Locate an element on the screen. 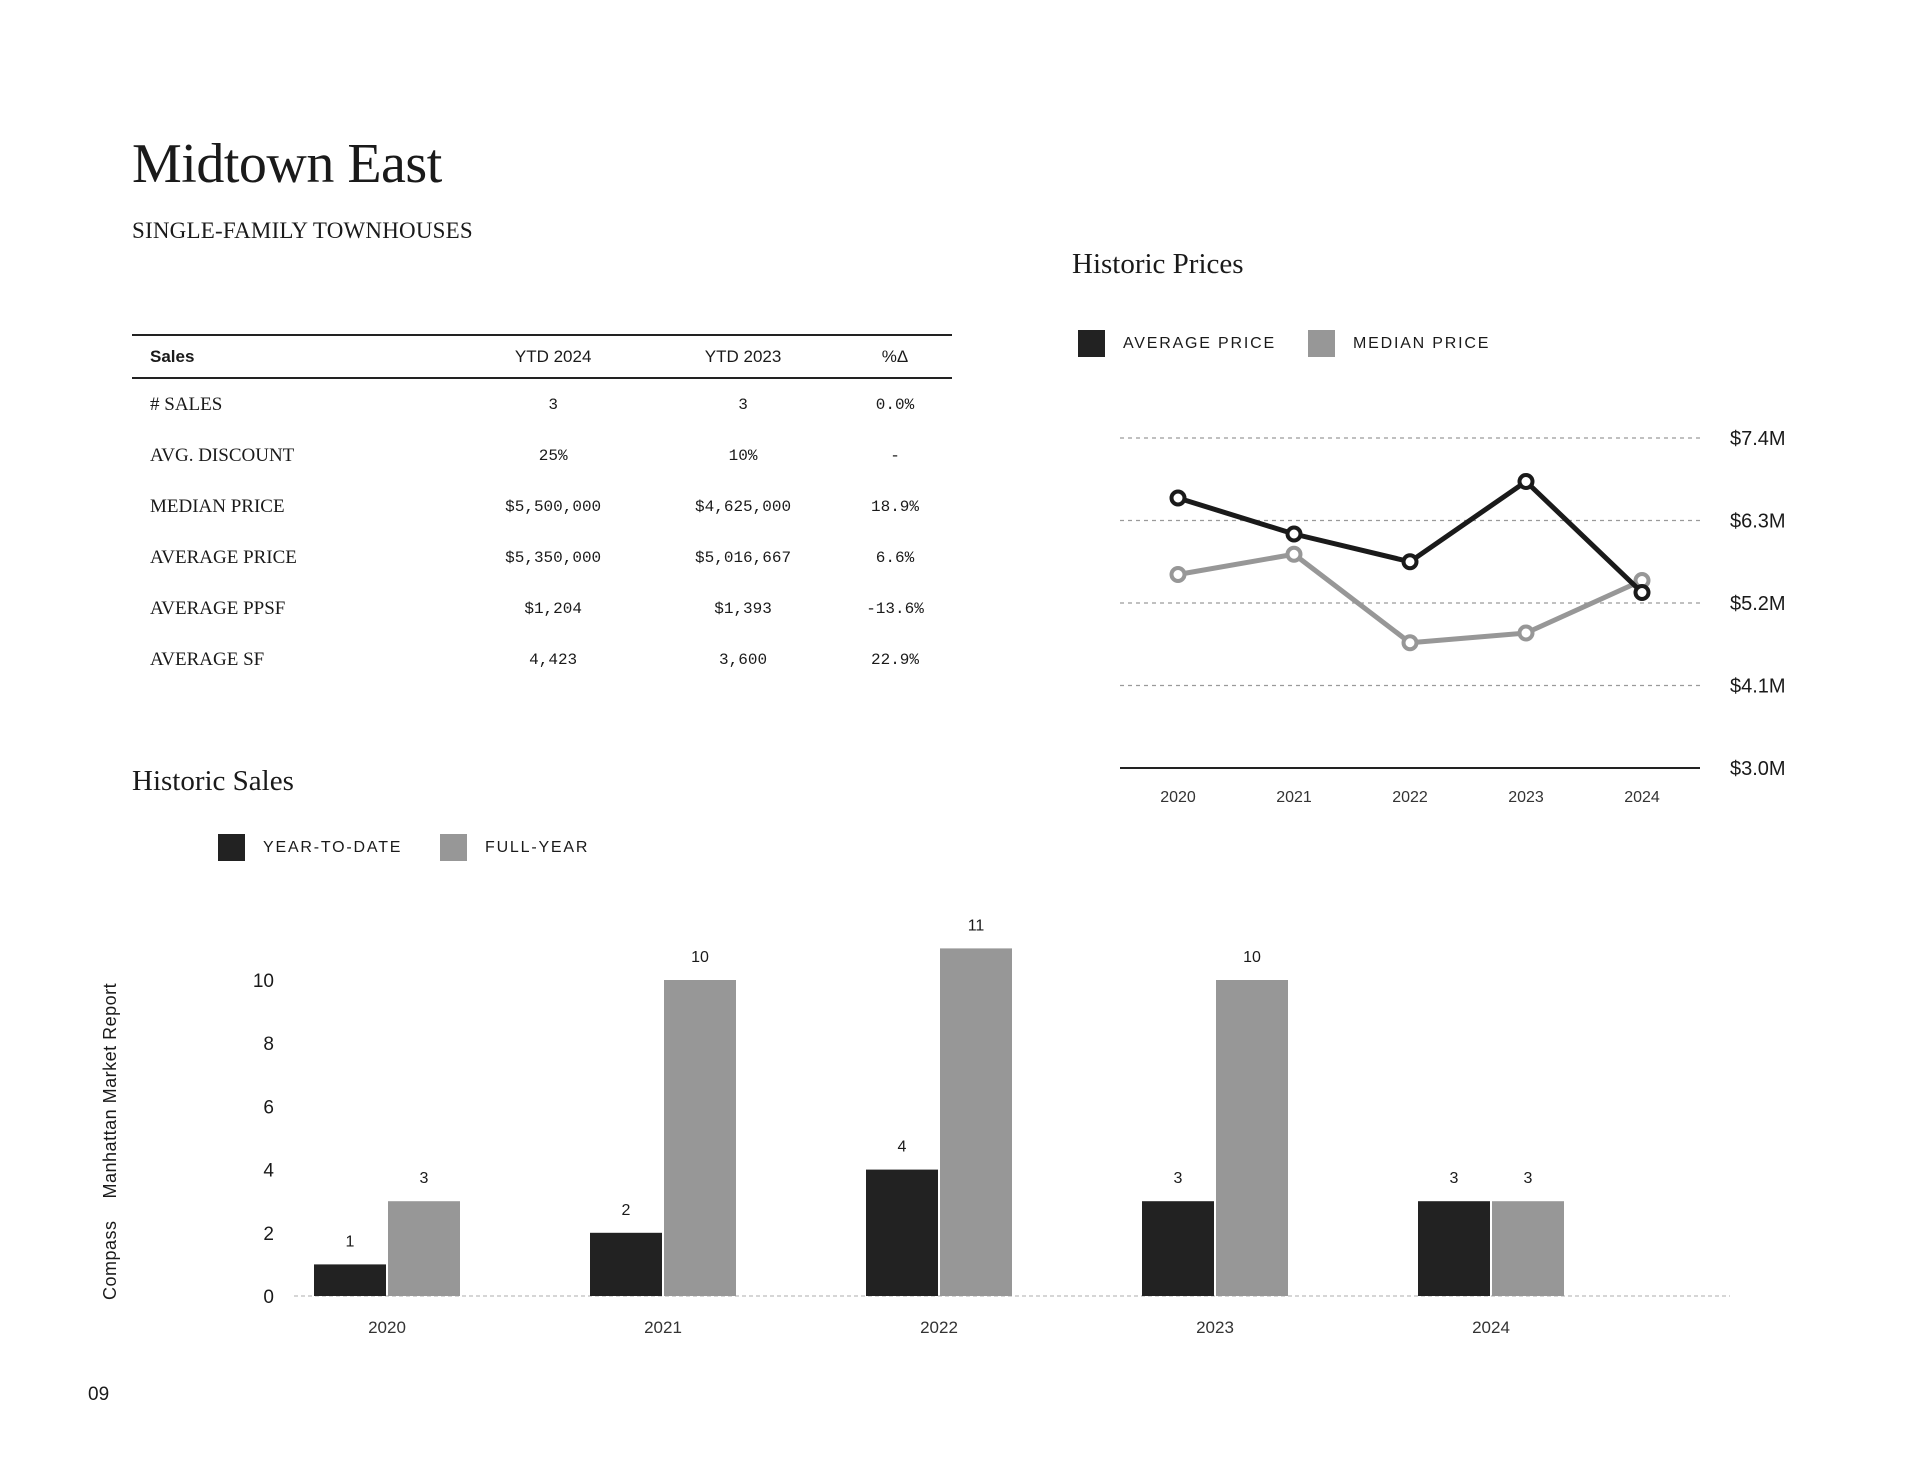 This screenshot has height=1484, width=1920. table-row: # SALES 3 3 0.0% is located at coordinates (542, 404).